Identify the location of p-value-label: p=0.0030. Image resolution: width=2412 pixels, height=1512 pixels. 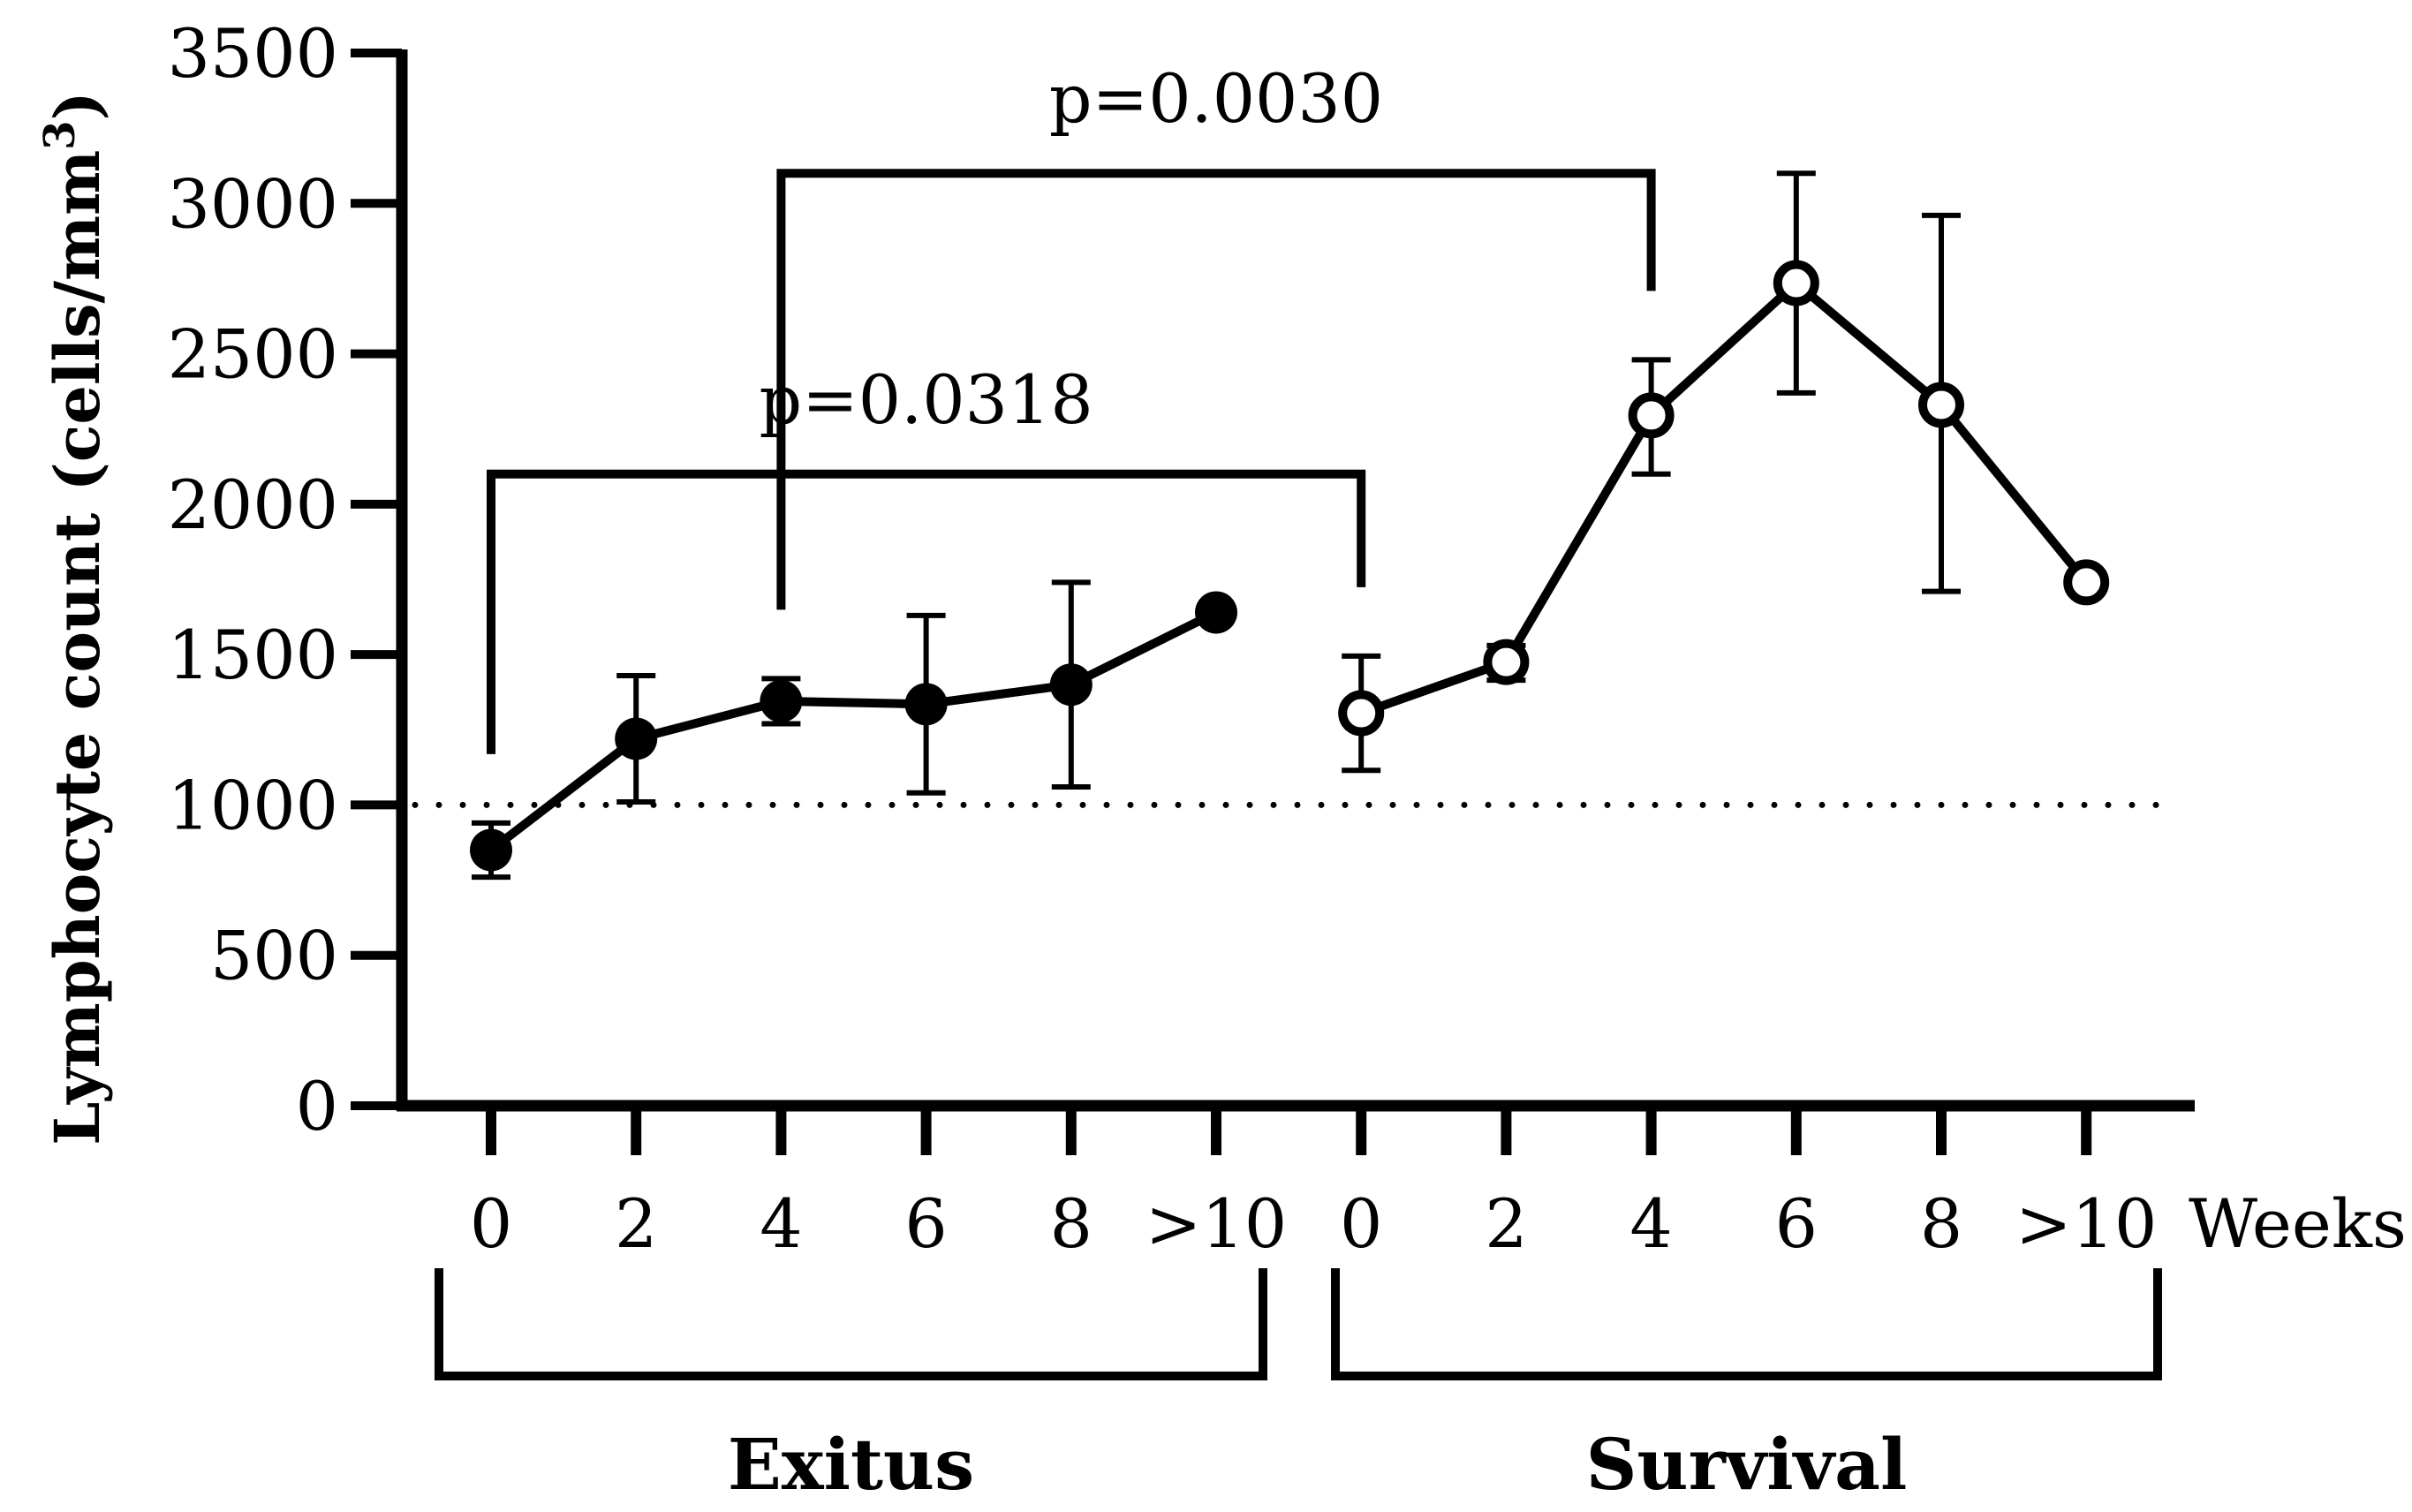
(1216, 99).